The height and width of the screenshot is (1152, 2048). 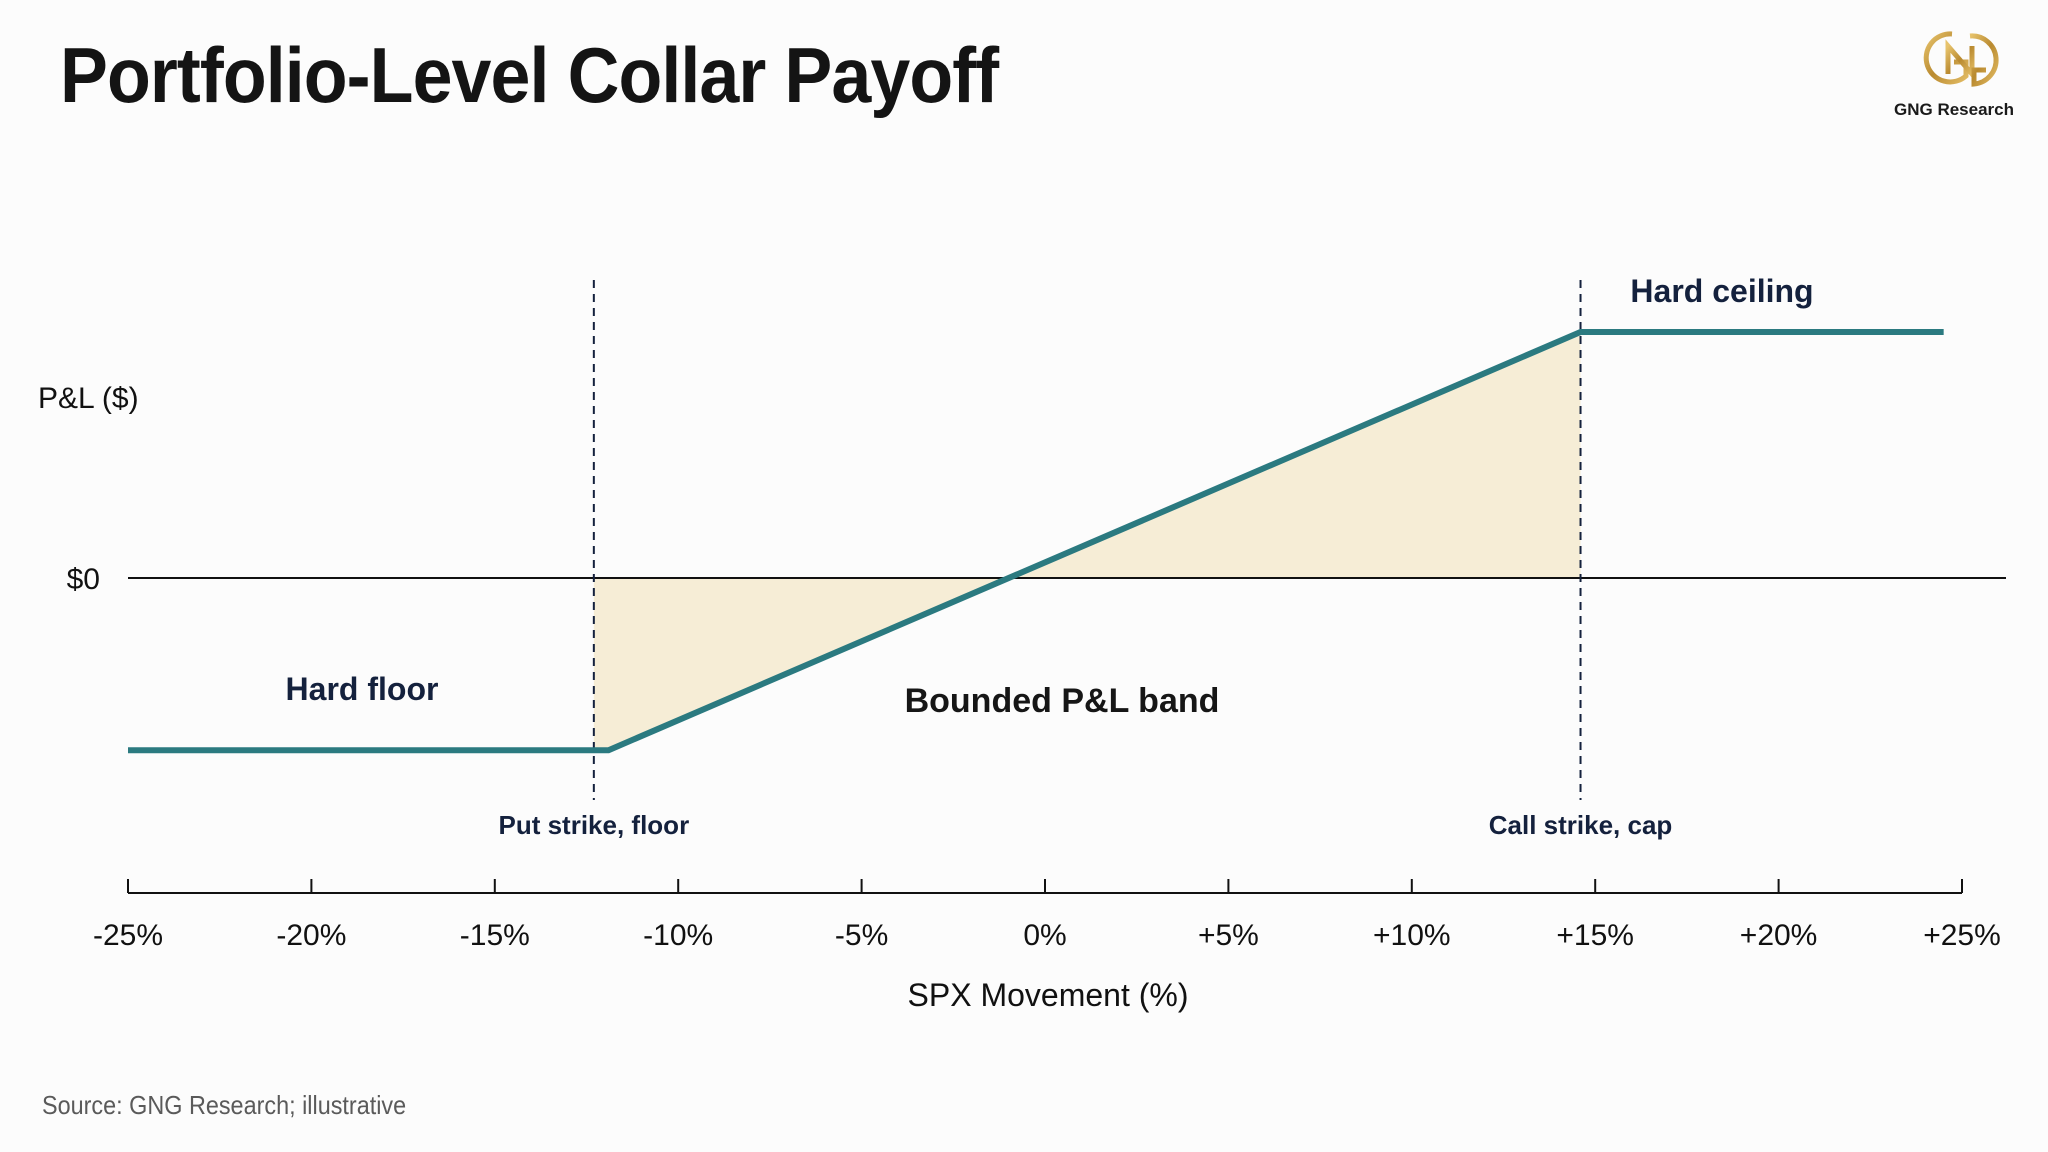 I want to click on annotation-bounded-band: Bounded P&L band, so click(x=1062, y=701).